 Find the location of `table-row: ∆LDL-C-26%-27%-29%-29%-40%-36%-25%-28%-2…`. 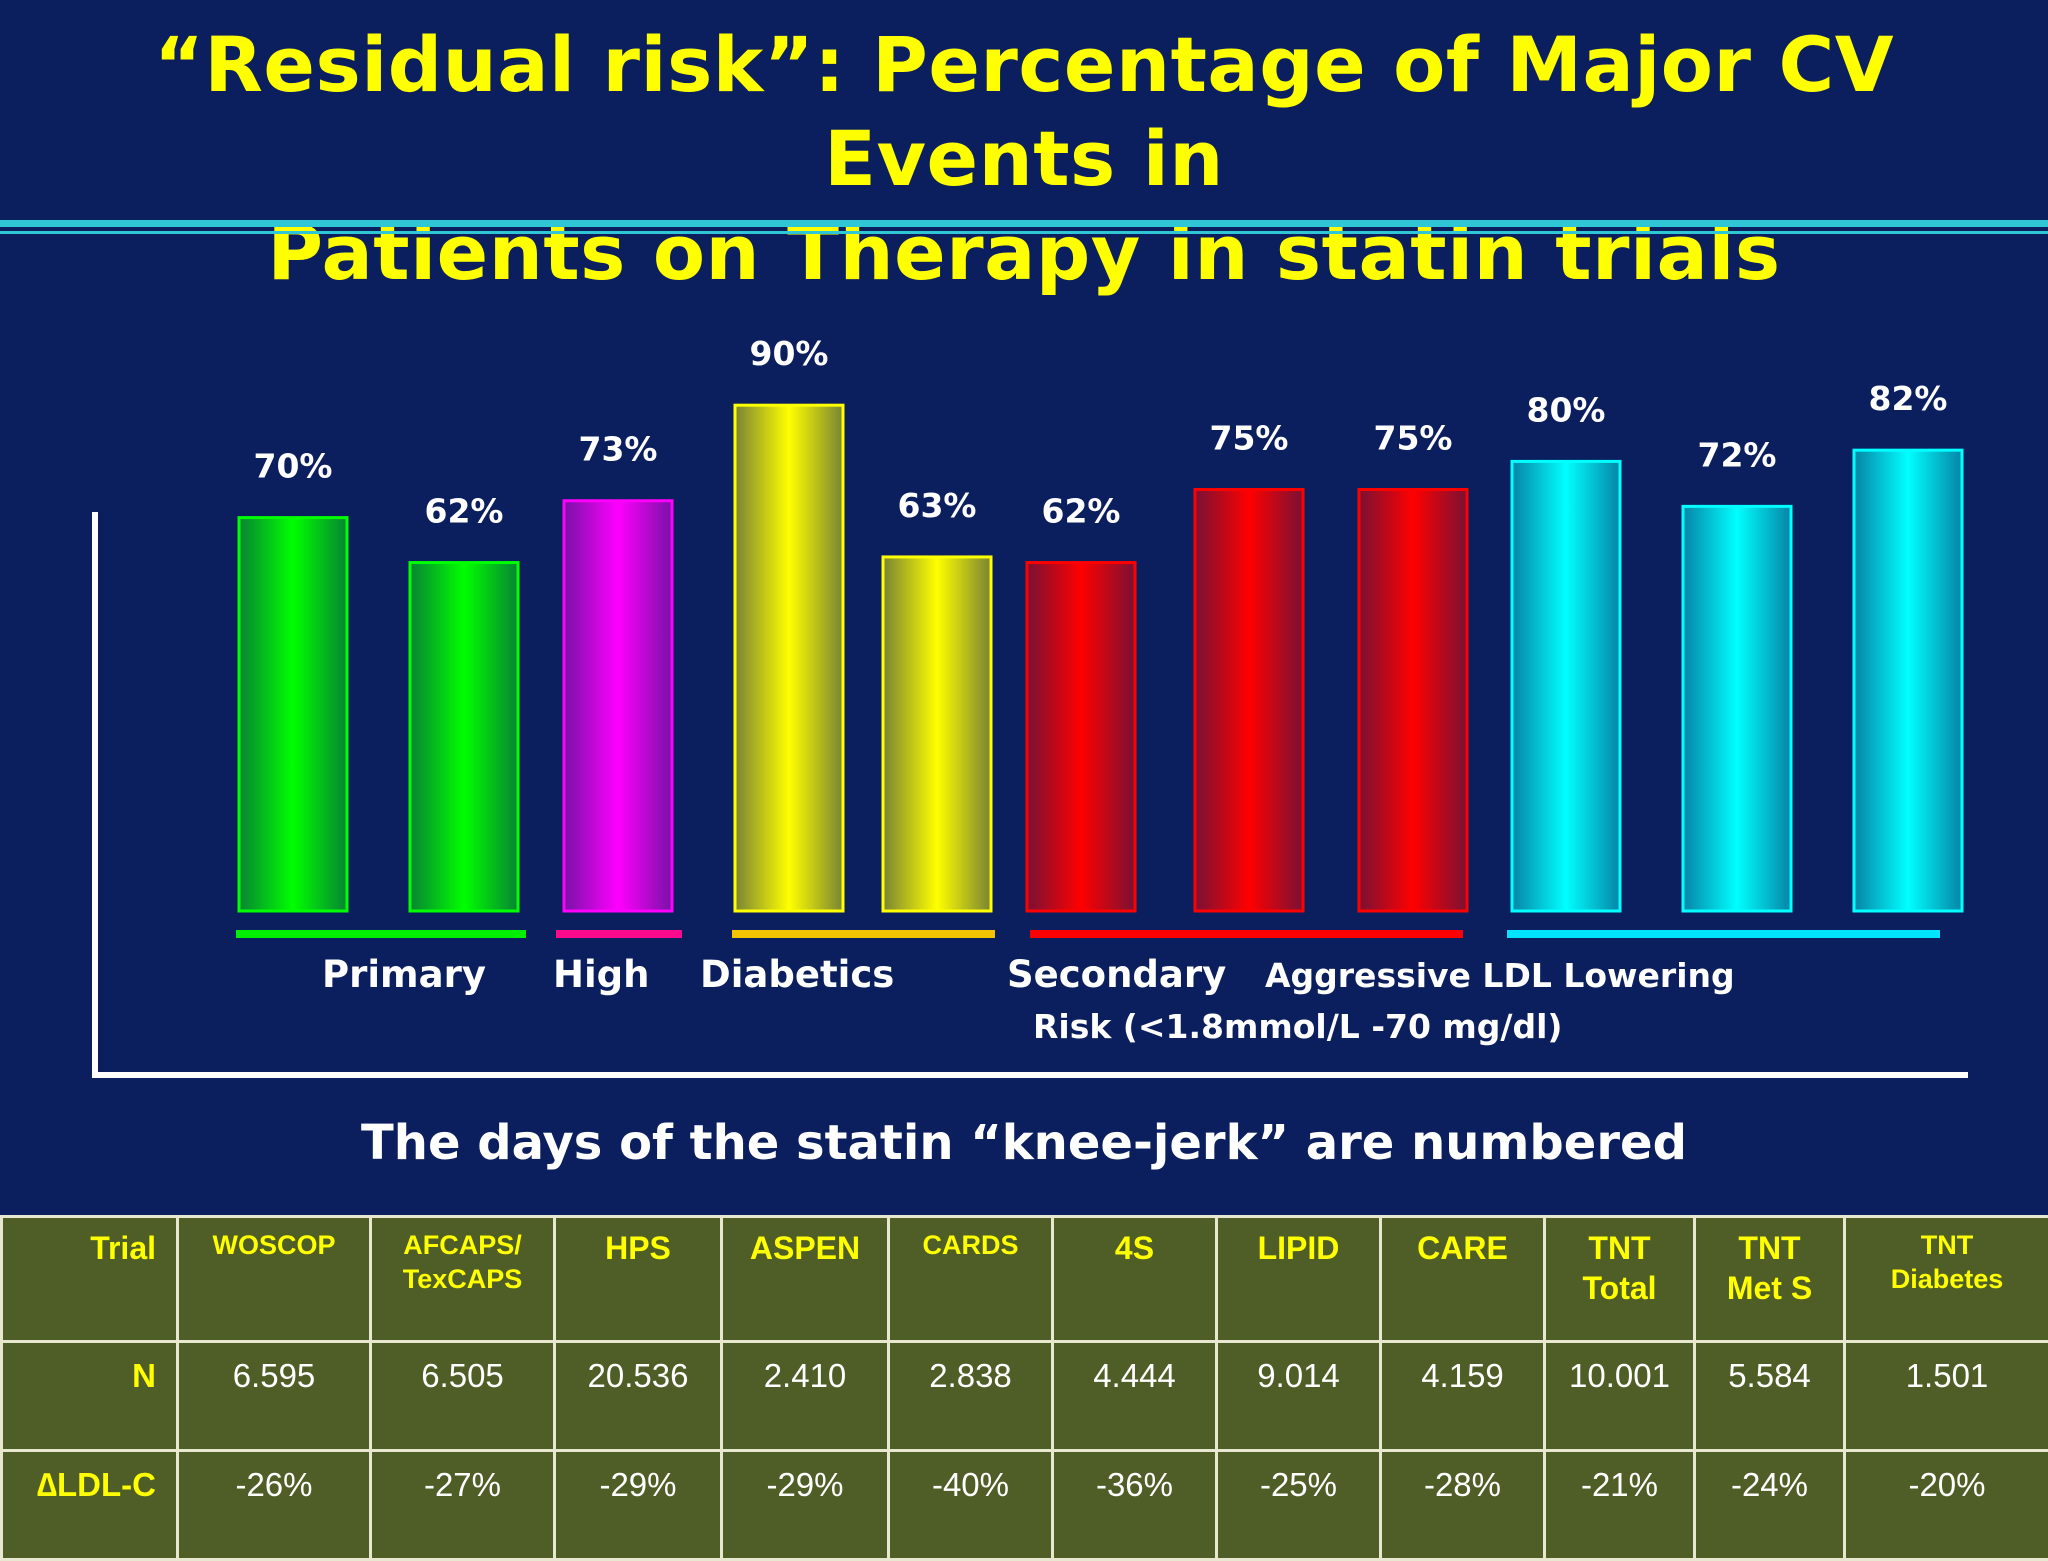

table-row: ∆LDL-C-26%-27%-29%-29%-40%-36%-25%-28%-2… is located at coordinates (1025, 1505).